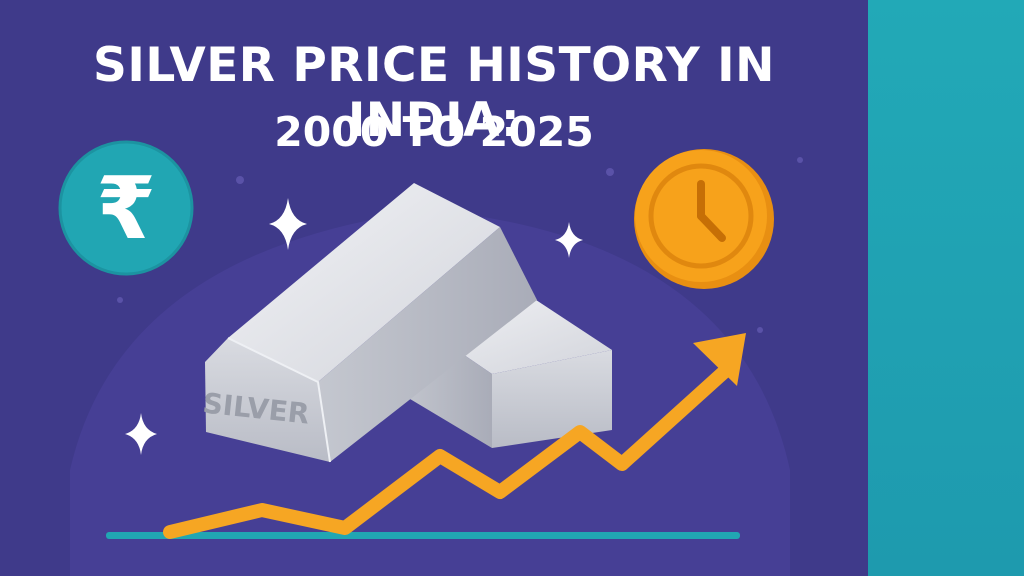 The image size is (1024, 576). What do you see at coordinates (423, 535) in the screenshot?
I see `baseline` at bounding box center [423, 535].